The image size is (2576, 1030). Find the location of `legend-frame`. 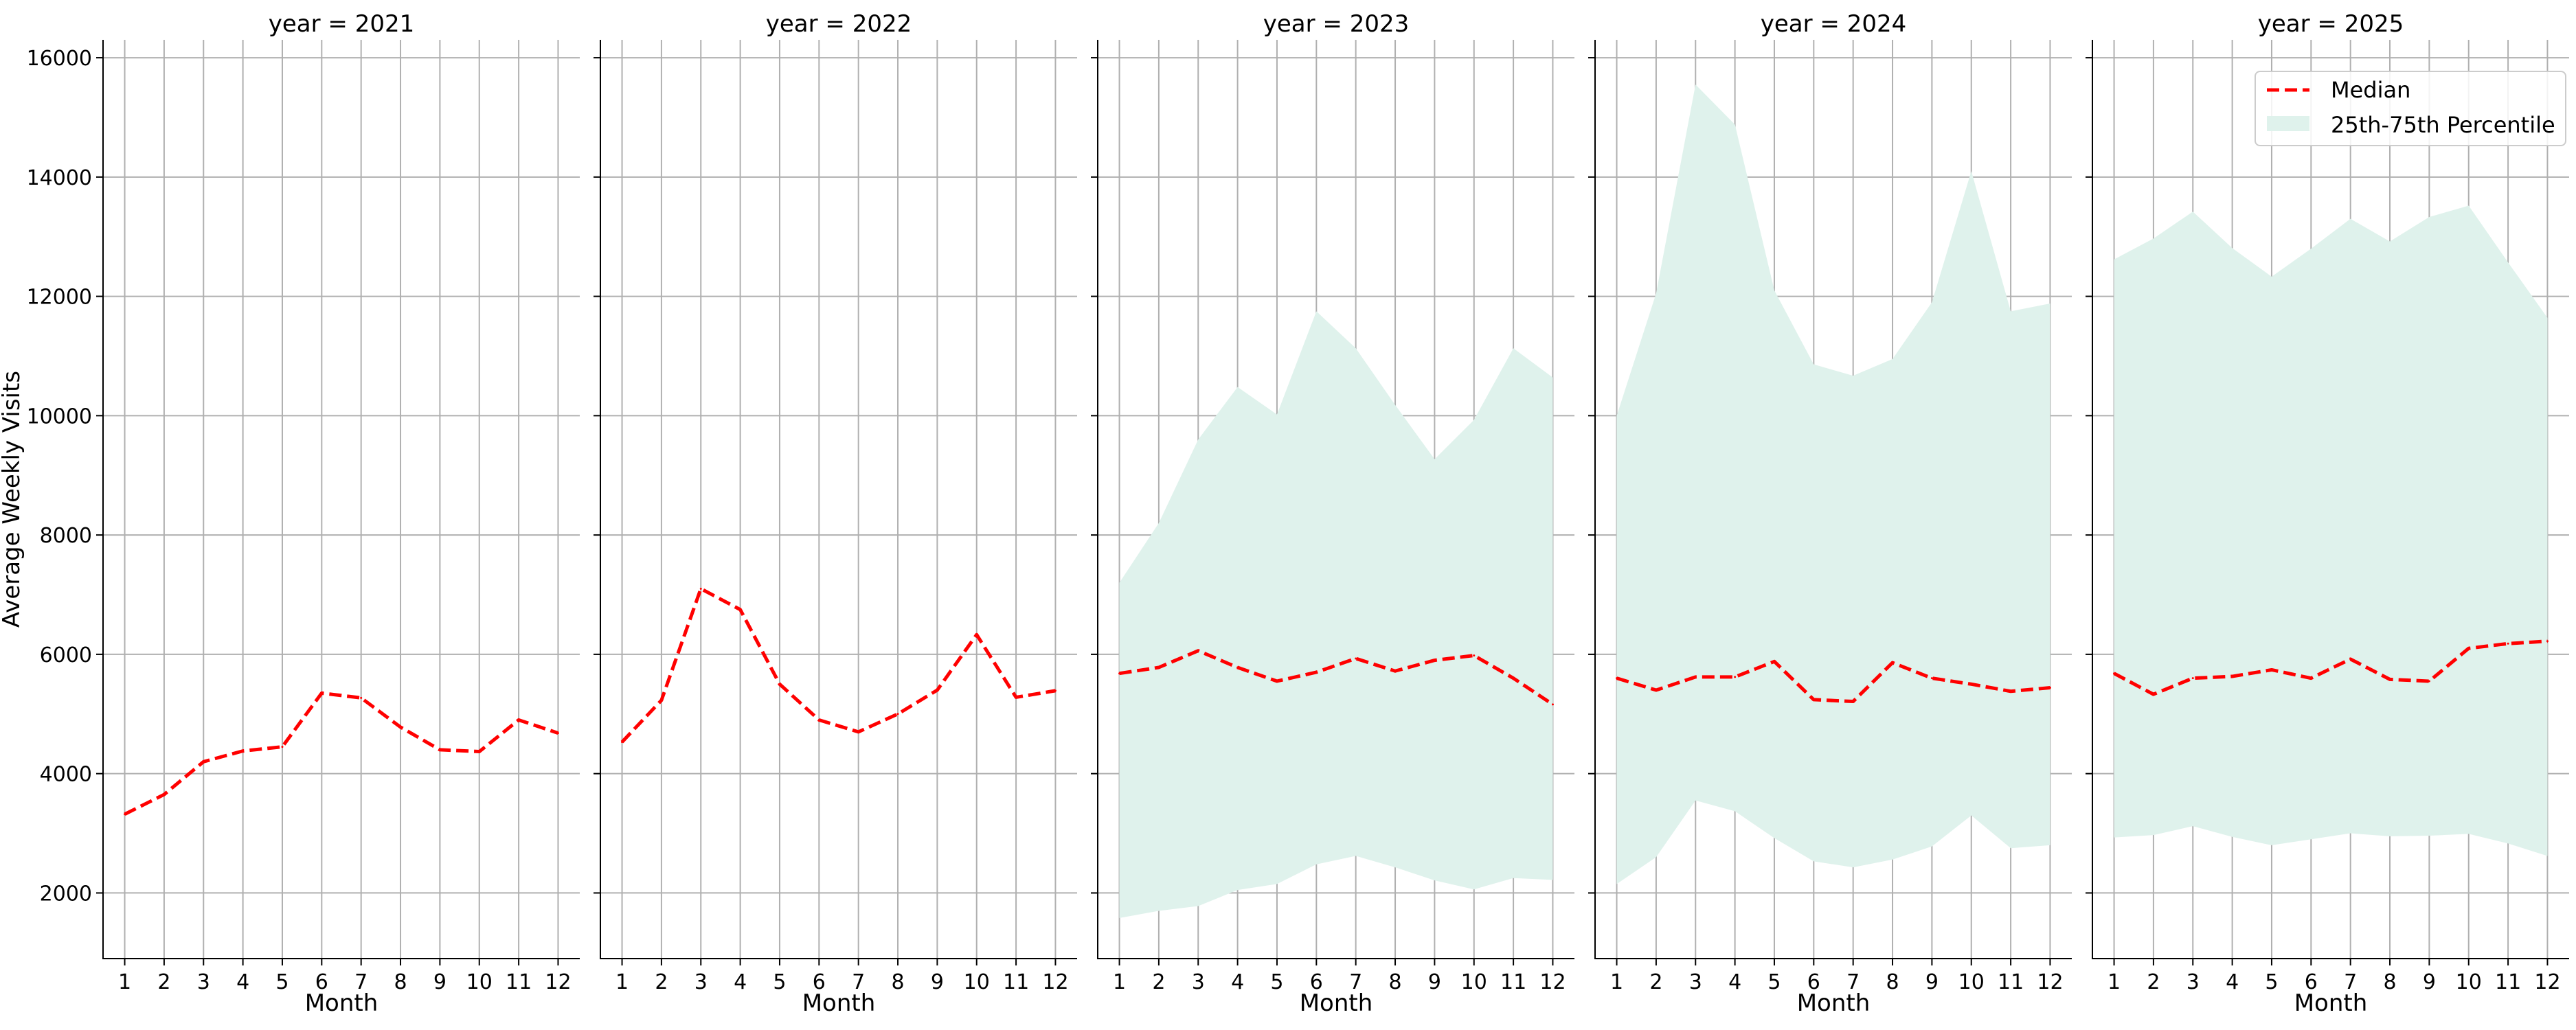

legend-frame is located at coordinates (2410, 108).